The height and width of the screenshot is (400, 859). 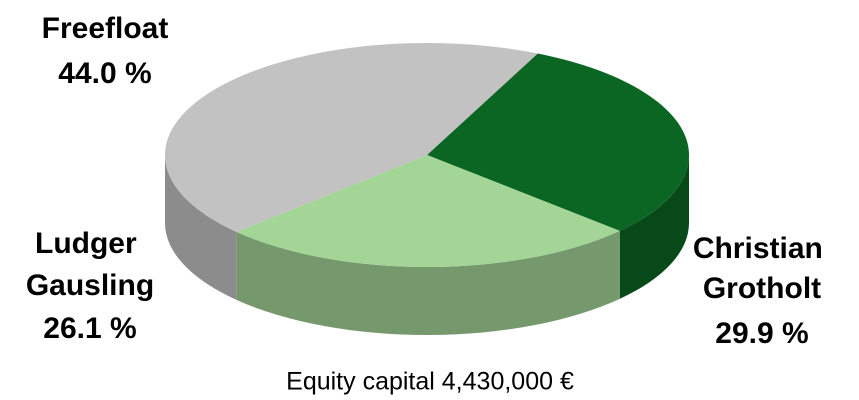 What do you see at coordinates (761, 333) in the screenshot?
I see `value-label: 29.9 %` at bounding box center [761, 333].